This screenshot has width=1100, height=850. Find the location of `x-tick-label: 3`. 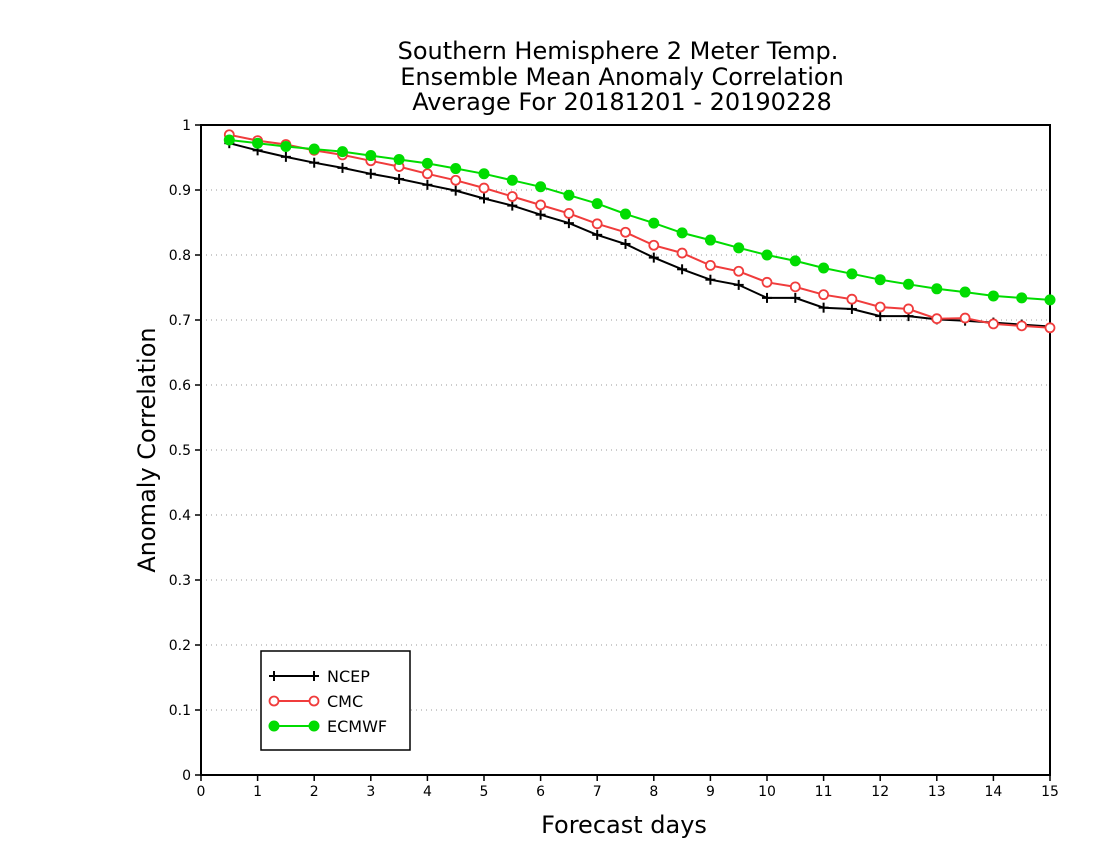

x-tick-label: 3 is located at coordinates (370, 792).